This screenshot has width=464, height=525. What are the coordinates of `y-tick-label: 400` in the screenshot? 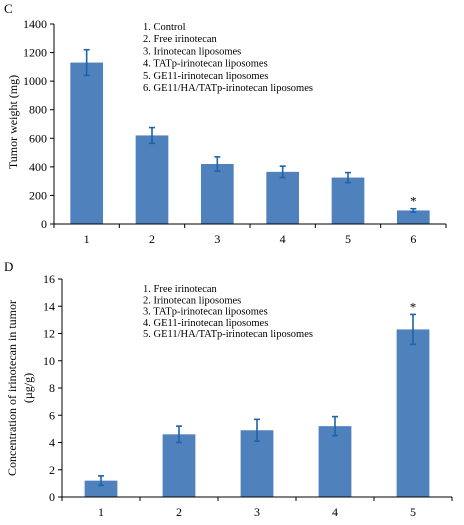 It's located at (38, 167).